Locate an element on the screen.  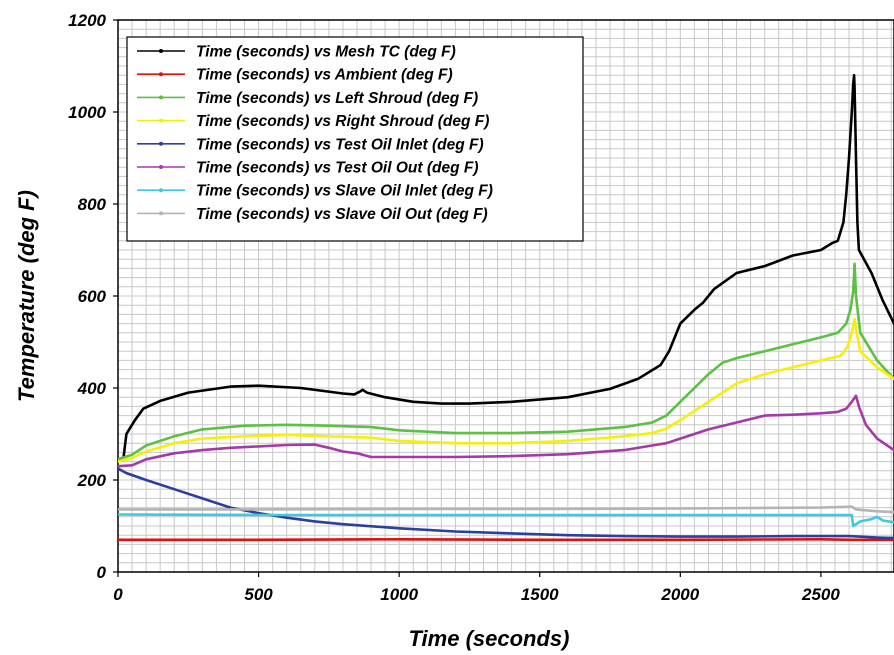
legend-label-6: Time (seconds) vs Test Oil Out (deg F) is located at coordinates (337, 168).